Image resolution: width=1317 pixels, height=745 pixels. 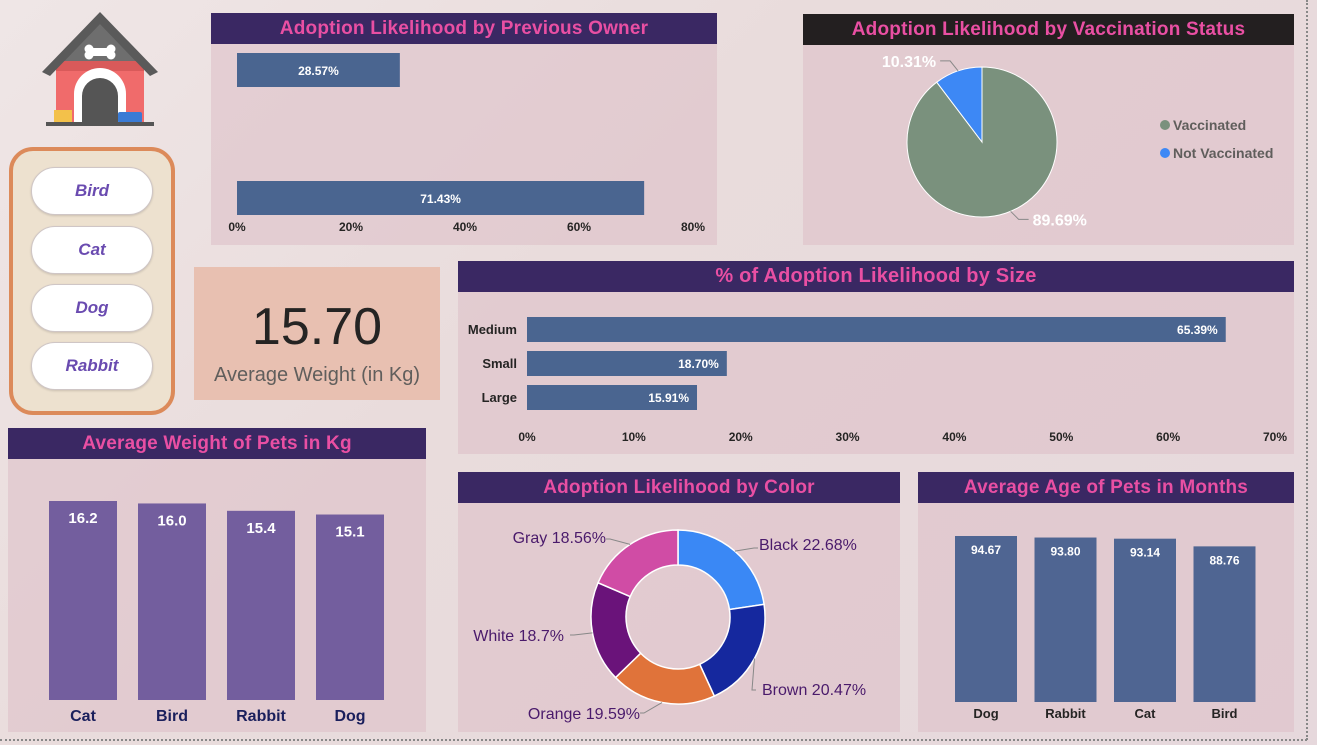 I want to click on age-chart: 94.67 Dog 93.80 Rabbit 93.14 Cat 88.76 Bird, so click(x=1105, y=628).